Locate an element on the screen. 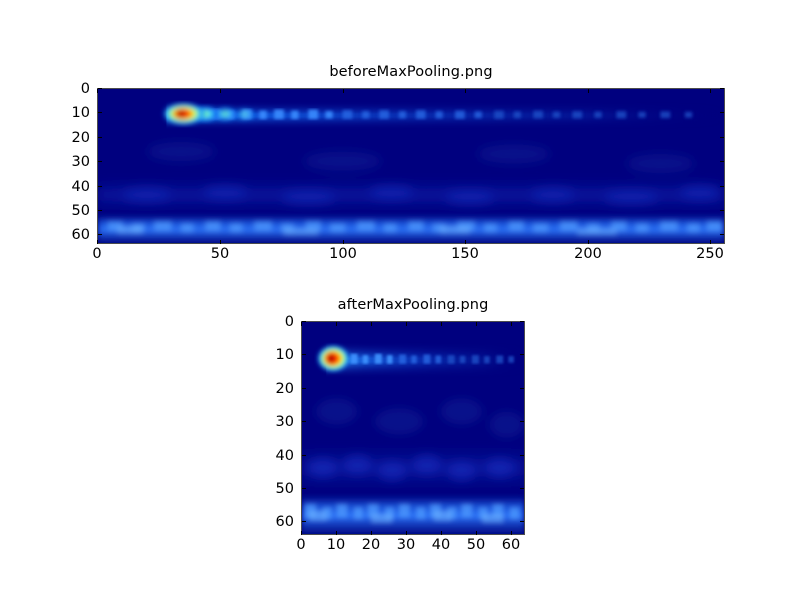 This screenshot has width=800, height=600. ytick-label-after-20: 20 is located at coordinates (284, 388).